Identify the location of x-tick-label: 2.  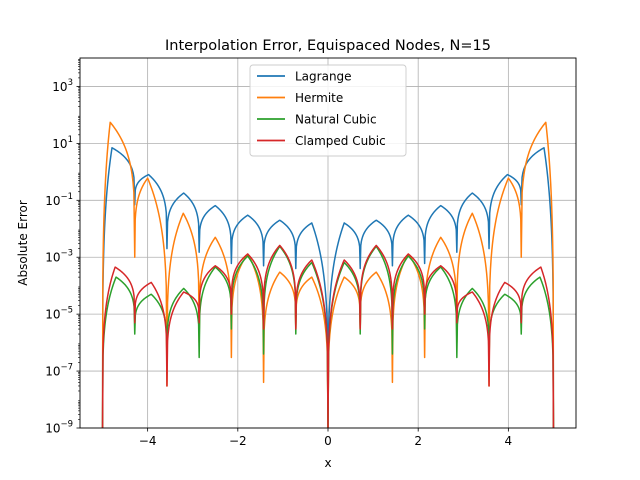
(418, 441).